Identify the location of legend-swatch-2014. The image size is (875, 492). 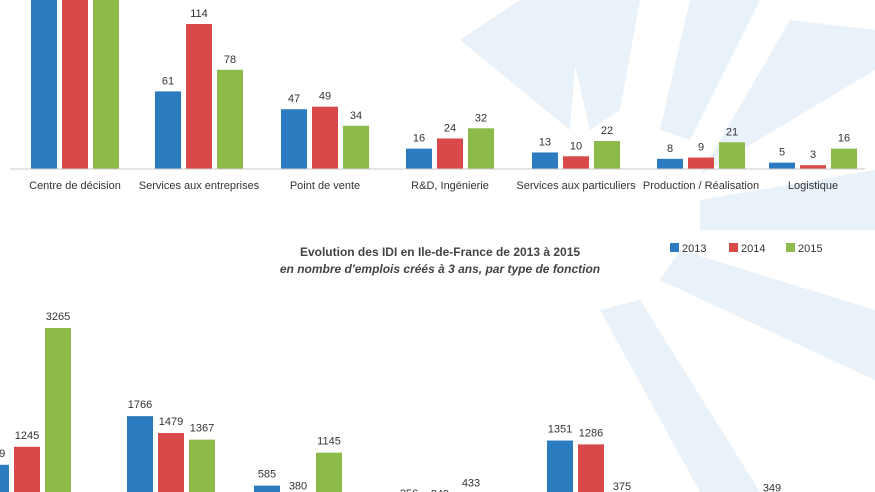
(733, 247).